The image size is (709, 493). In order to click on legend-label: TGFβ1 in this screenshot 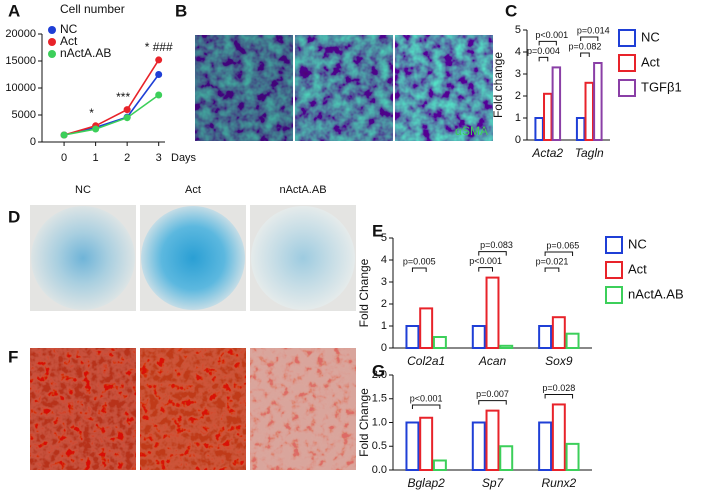, I will do `click(661, 86)`.